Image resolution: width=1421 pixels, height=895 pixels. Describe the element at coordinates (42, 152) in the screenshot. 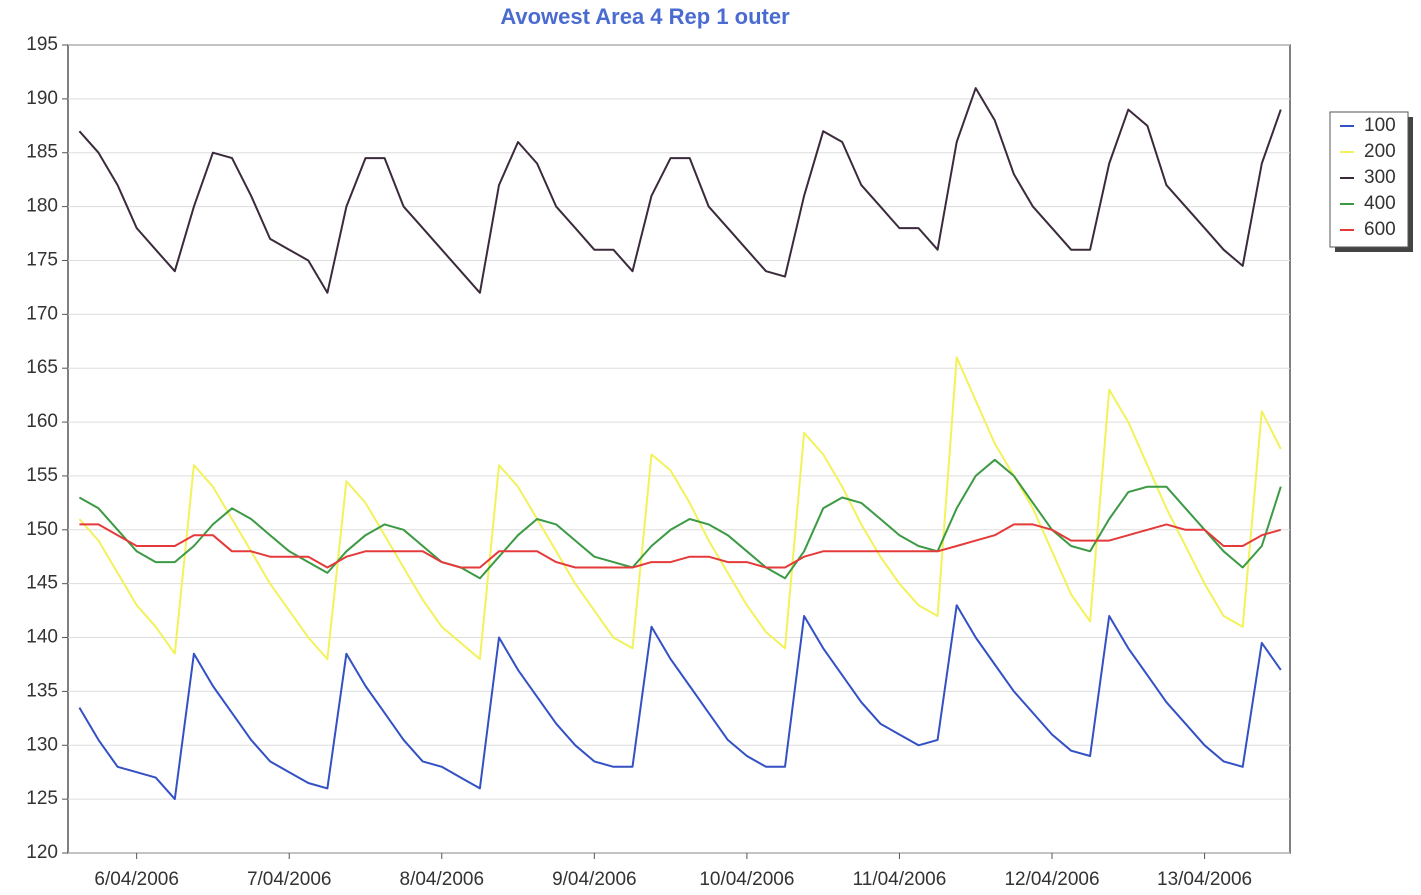

I see `y-tick-label: 185` at that location.